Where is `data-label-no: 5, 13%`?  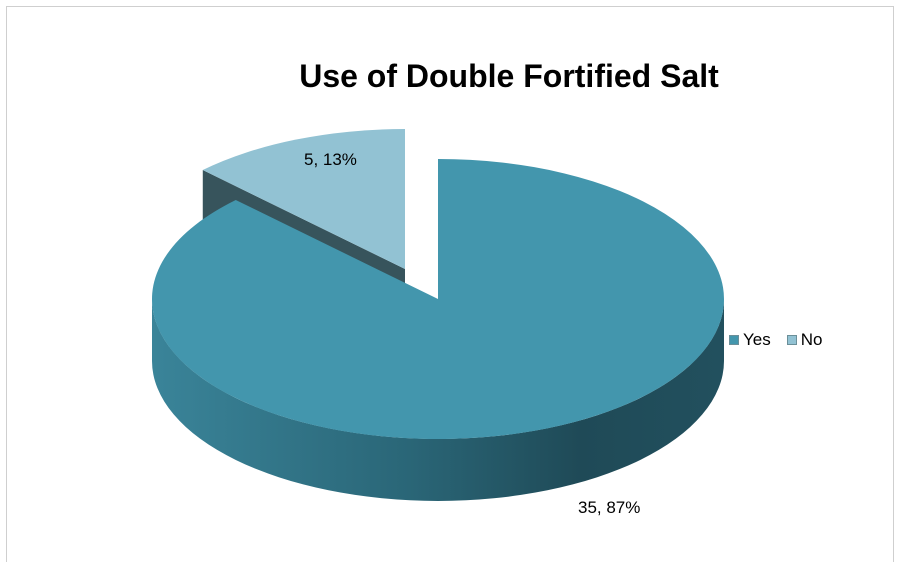
data-label-no: 5, 13% is located at coordinates (330, 159).